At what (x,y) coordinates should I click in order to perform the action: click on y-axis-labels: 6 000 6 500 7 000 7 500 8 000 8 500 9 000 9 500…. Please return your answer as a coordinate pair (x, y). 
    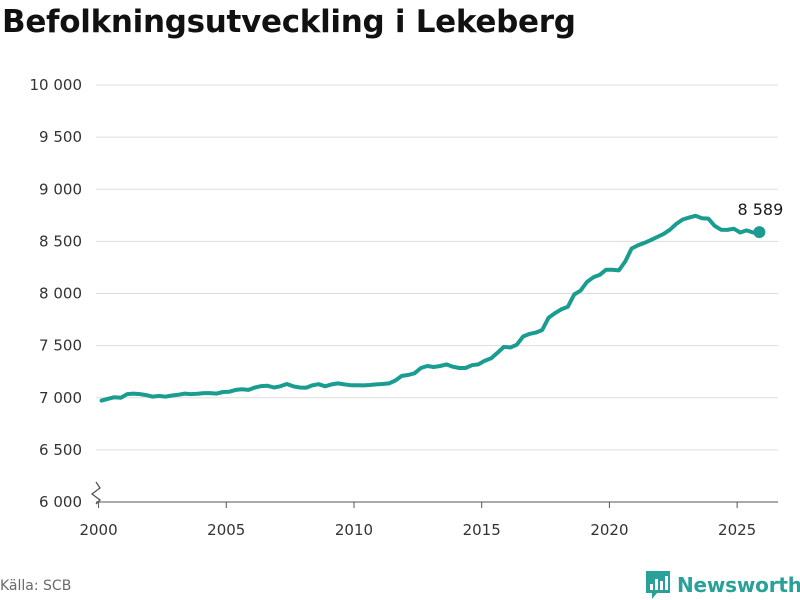
    Looking at the image, I should click on (56, 293).